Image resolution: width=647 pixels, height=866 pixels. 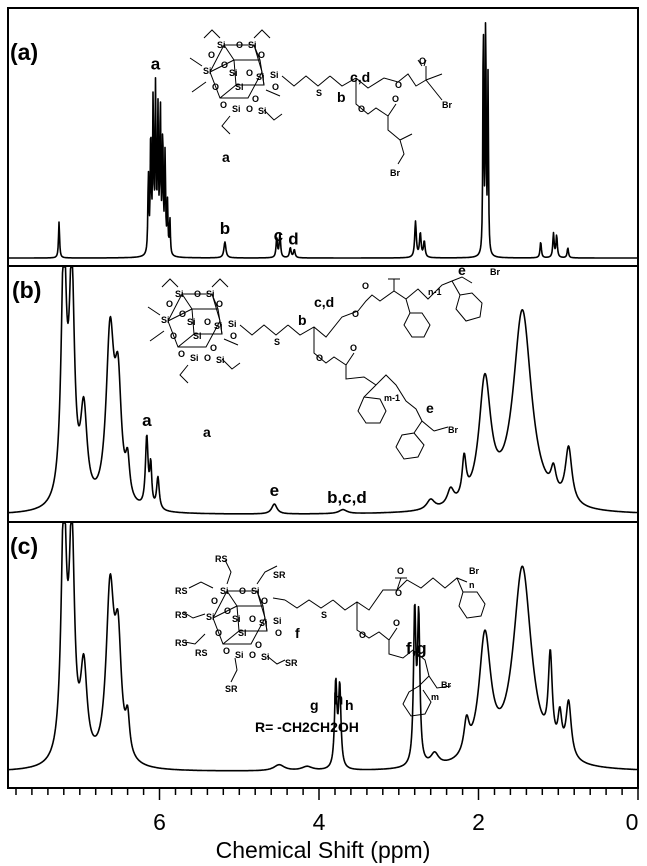 What do you see at coordinates (297, 633) in the screenshot?
I see `label-f: f` at bounding box center [297, 633].